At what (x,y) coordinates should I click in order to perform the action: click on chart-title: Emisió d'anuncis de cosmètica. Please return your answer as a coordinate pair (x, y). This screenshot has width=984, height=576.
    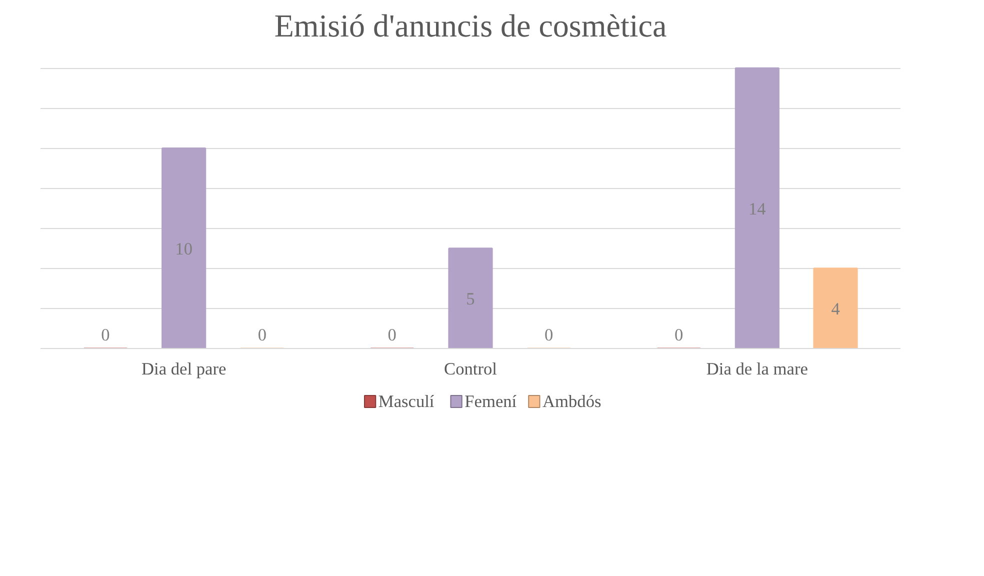
    Looking at the image, I should click on (470, 26).